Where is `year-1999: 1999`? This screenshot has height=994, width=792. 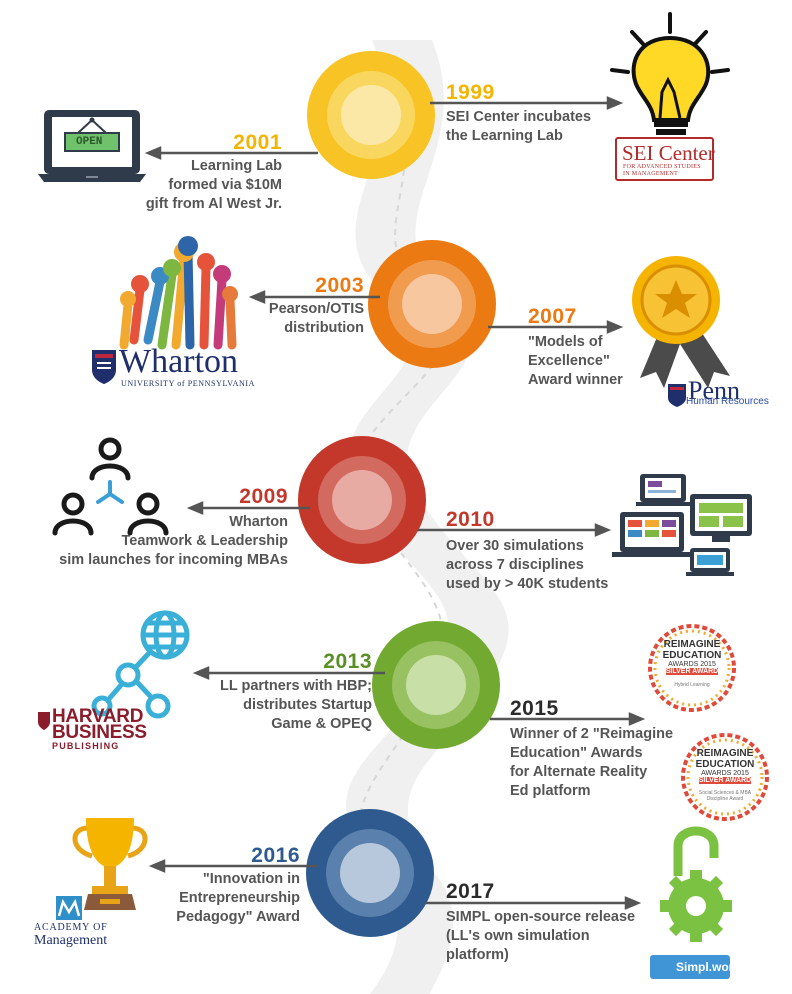 year-1999: 1999 is located at coordinates (470, 92).